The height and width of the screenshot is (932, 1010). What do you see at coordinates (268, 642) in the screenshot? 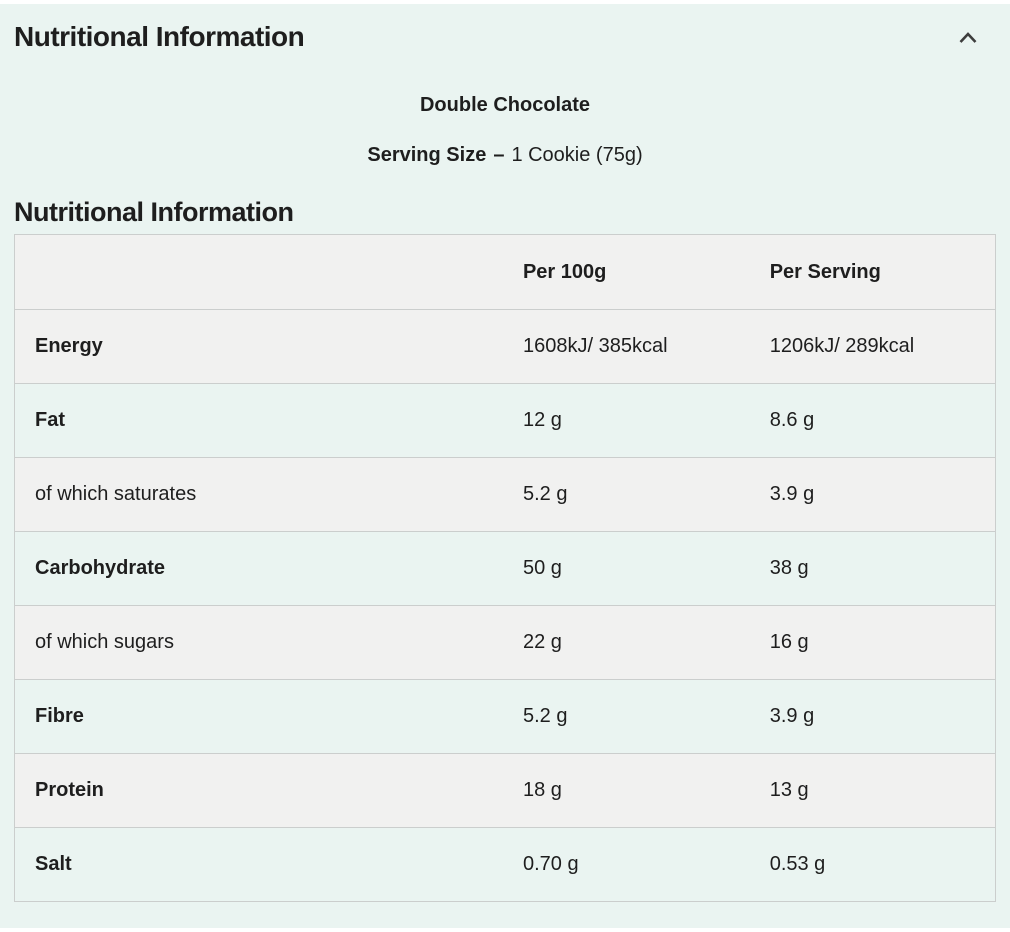
I see `nutrient-label: of which sugars` at bounding box center [268, 642].